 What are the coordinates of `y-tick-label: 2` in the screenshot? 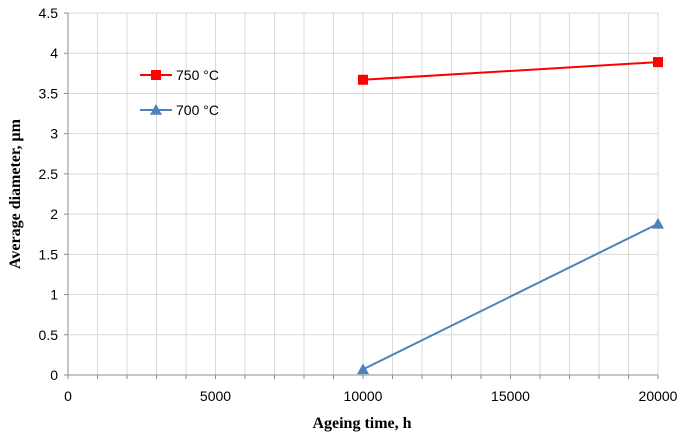 It's located at (54, 214).